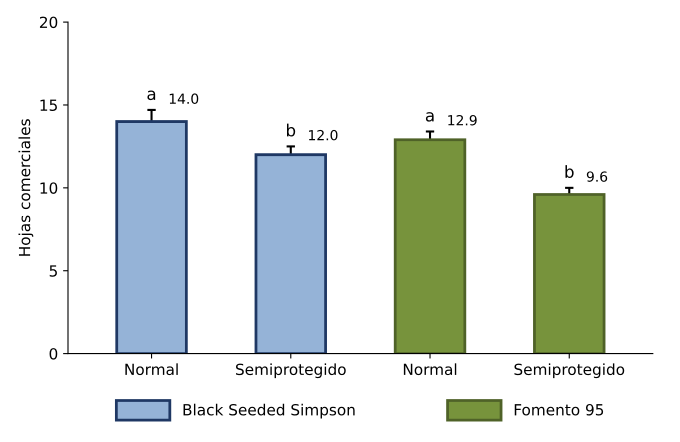 Image resolution: width=680 pixels, height=442 pixels. Describe the element at coordinates (53, 271) in the screenshot. I see `y-tick-label: 5` at that location.